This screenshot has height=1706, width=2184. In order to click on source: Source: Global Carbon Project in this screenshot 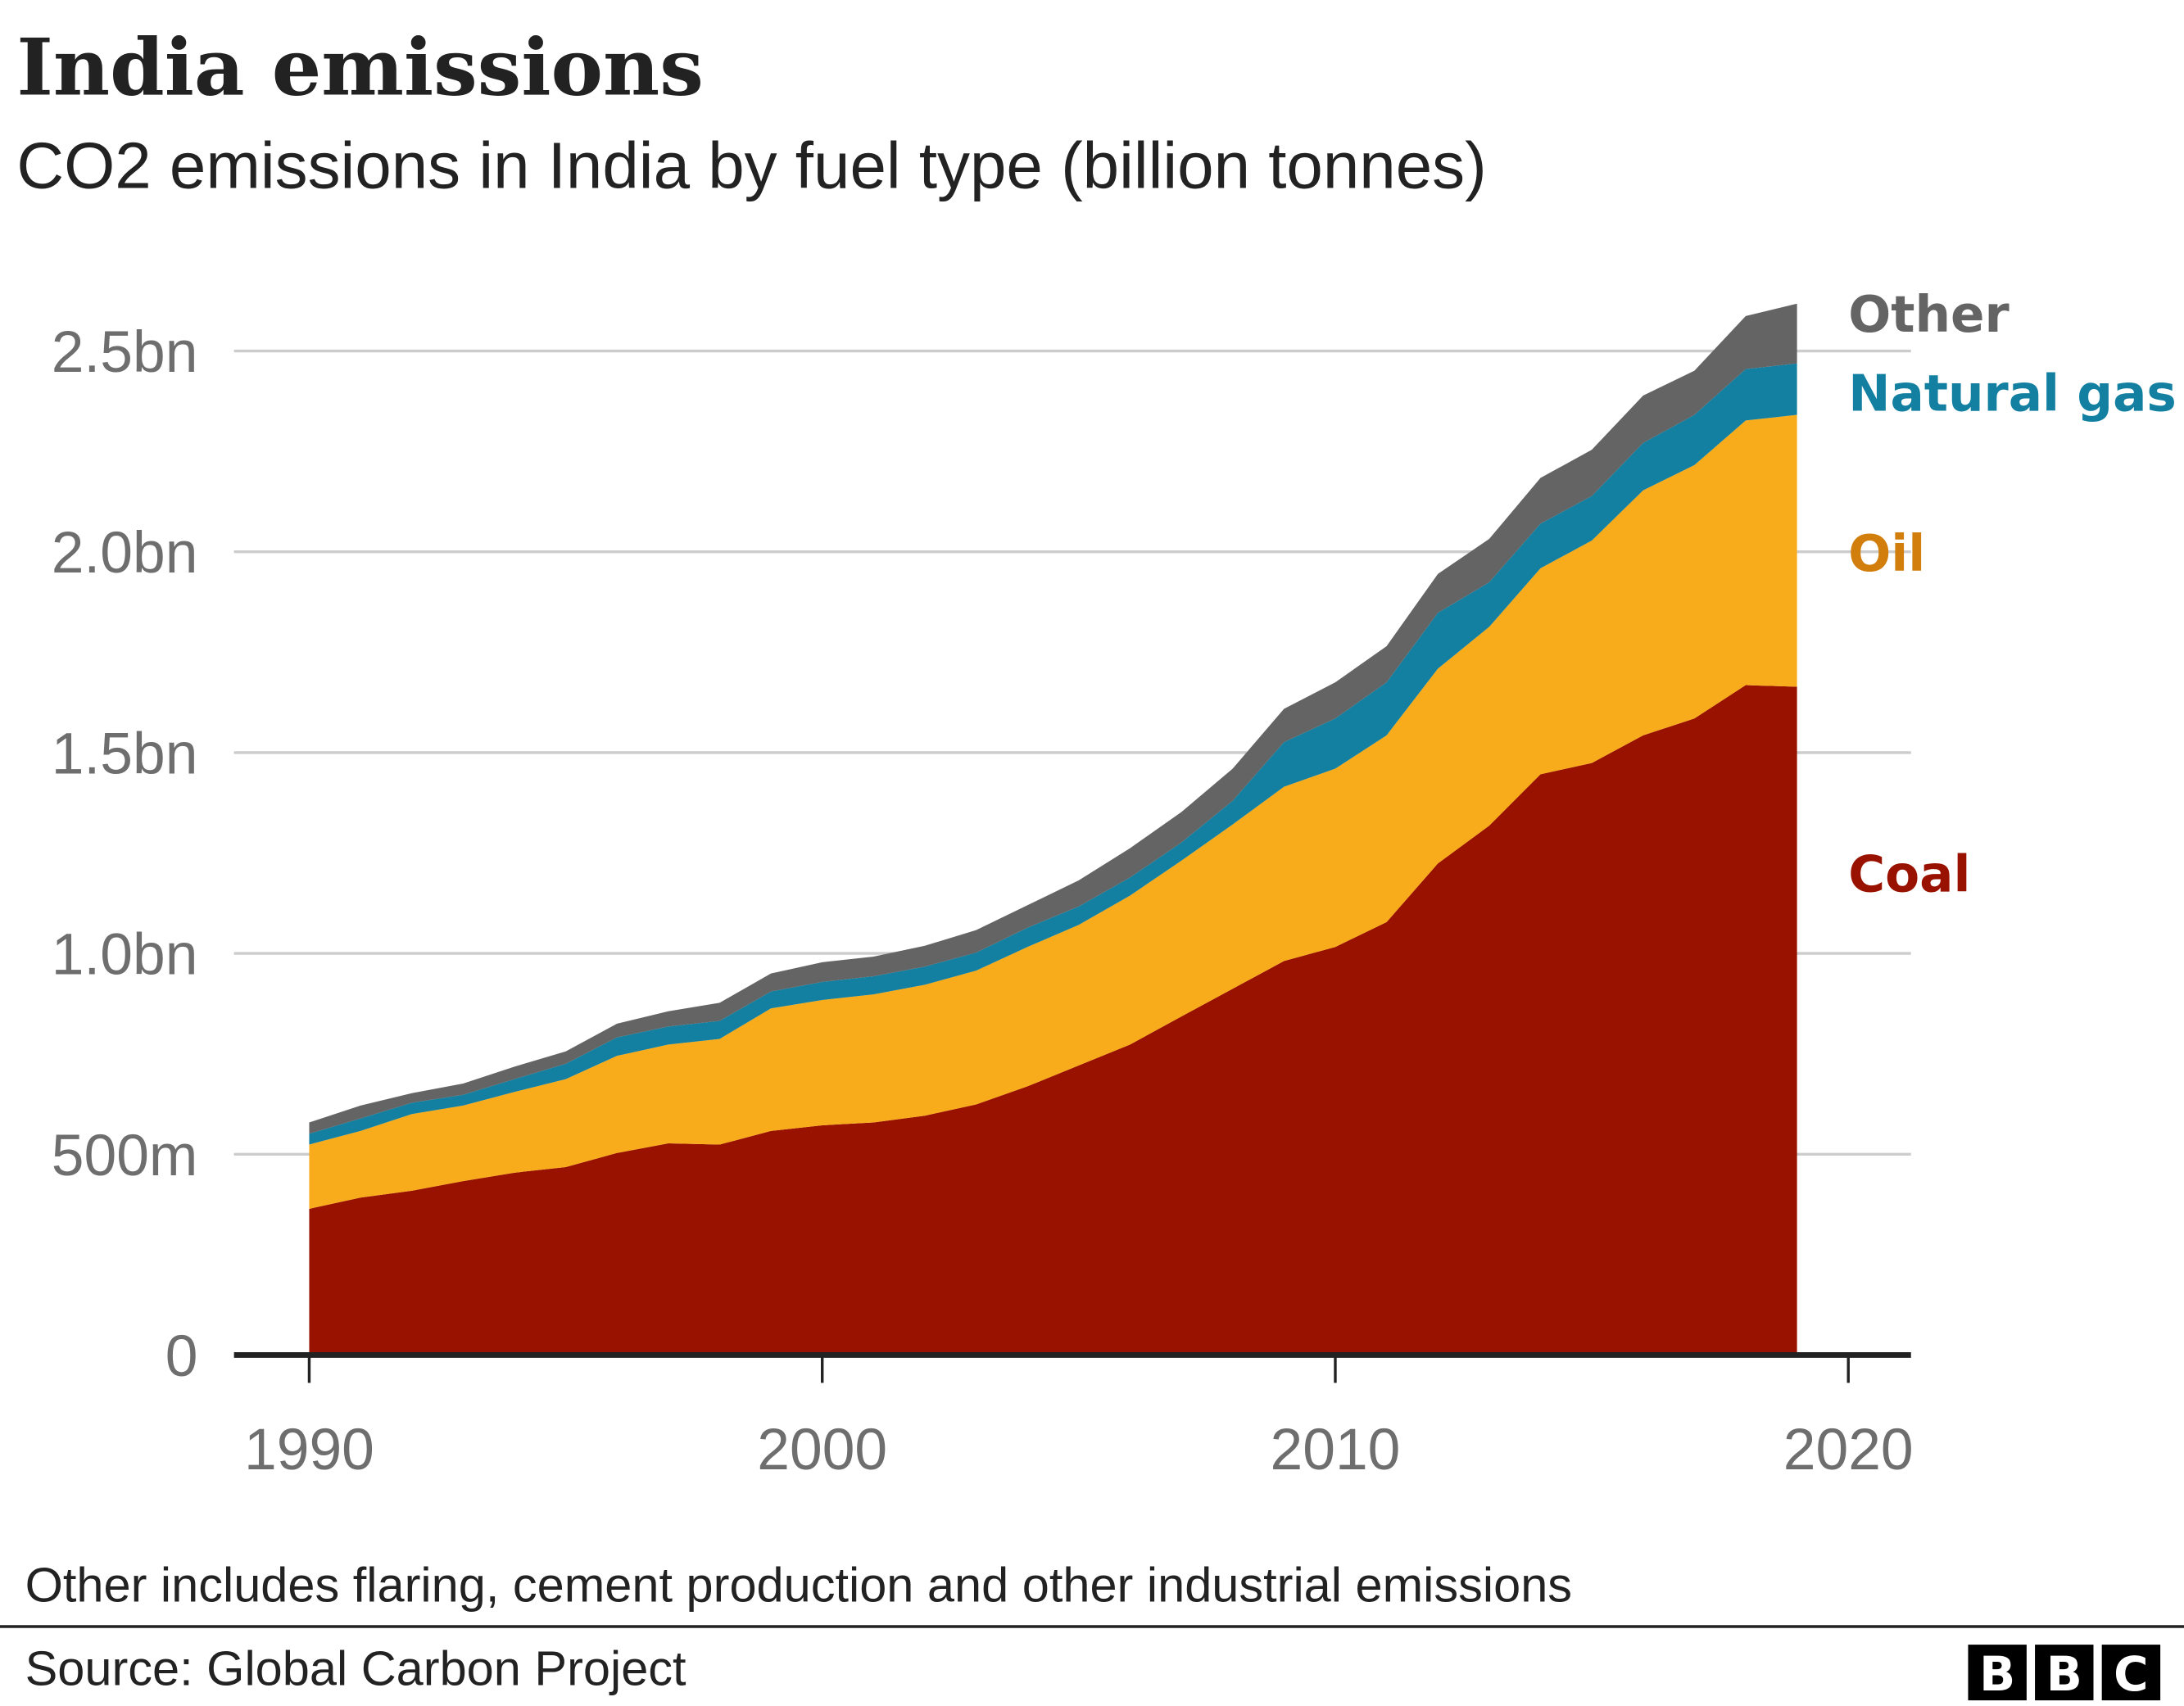, I will do `click(355, 1667)`.